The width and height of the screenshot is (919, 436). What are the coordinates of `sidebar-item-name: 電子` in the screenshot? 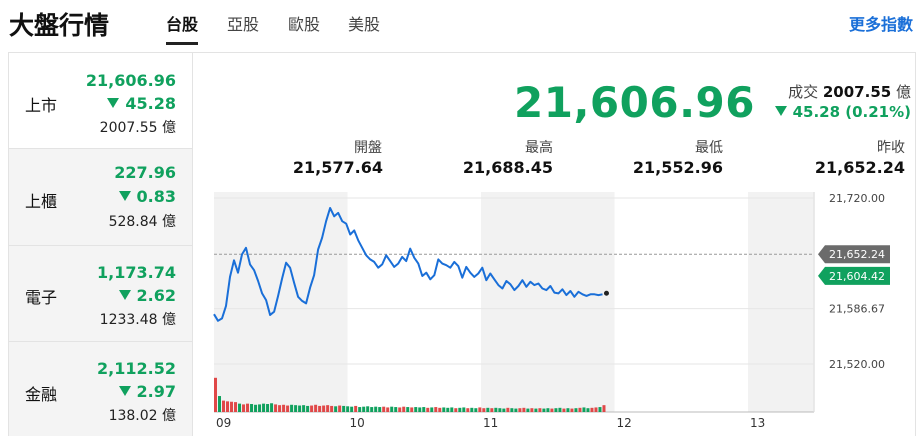 It's located at (41, 297).